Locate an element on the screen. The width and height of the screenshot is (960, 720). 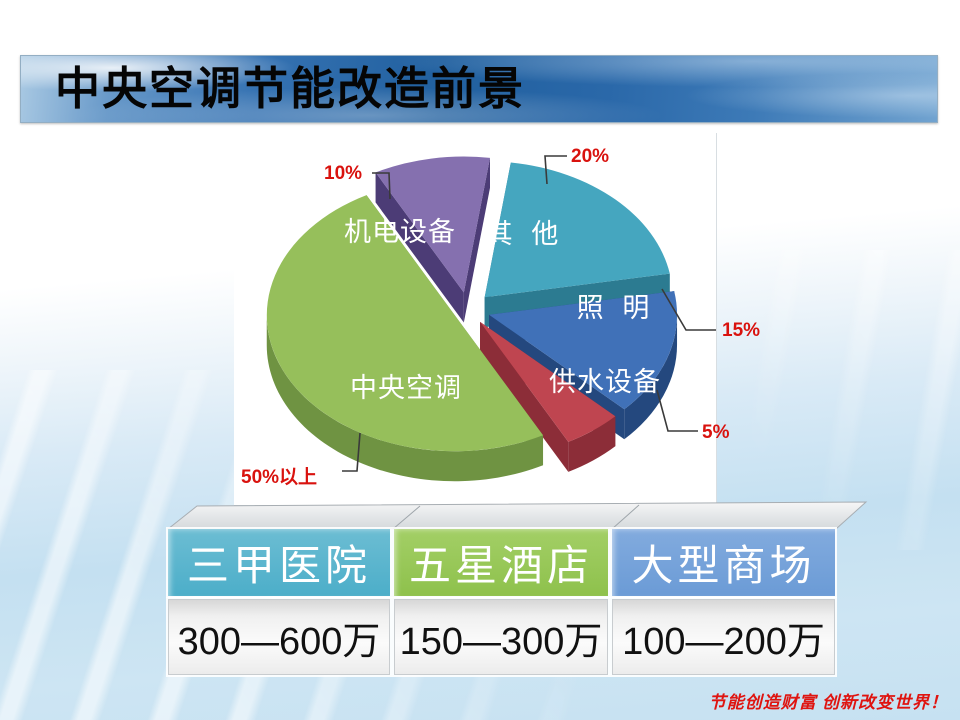
slice-label-zhongyangkongtiao: 中央空调 is located at coordinates (406, 388).